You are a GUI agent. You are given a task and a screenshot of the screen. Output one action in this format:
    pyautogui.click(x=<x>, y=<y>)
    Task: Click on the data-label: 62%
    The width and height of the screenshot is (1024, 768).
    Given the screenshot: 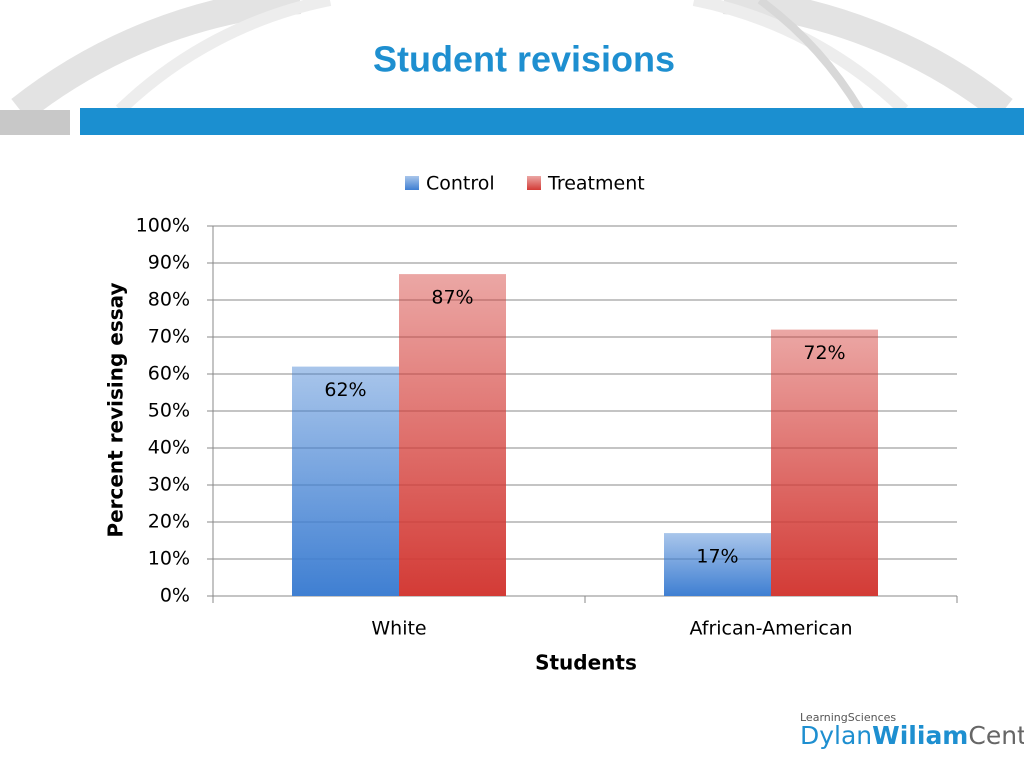 What is the action you would take?
    pyautogui.click(x=345, y=390)
    